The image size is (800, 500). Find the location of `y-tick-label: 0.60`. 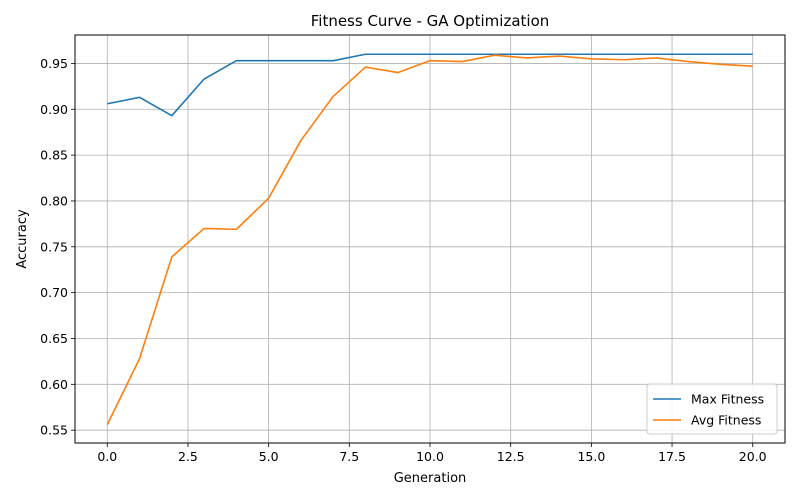

y-tick-label: 0.60 is located at coordinates (54, 384).